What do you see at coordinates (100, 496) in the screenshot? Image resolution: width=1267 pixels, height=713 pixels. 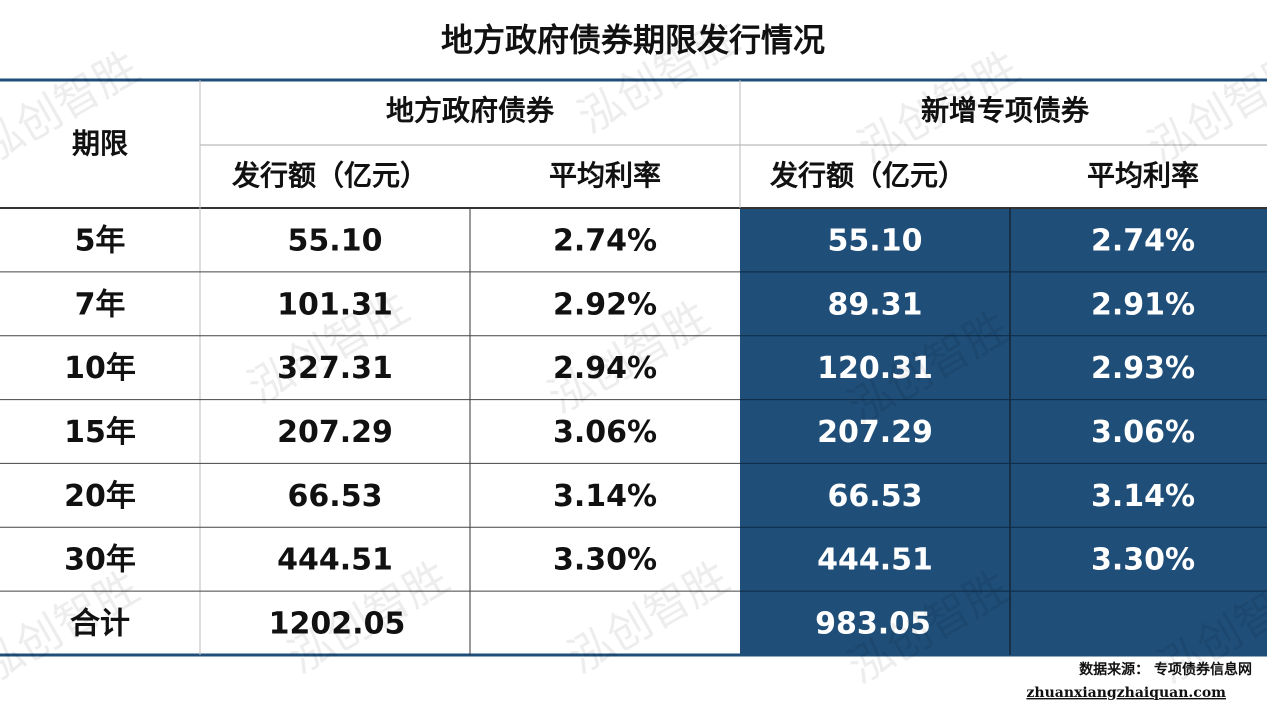 I see `row-label: 20年` at bounding box center [100, 496].